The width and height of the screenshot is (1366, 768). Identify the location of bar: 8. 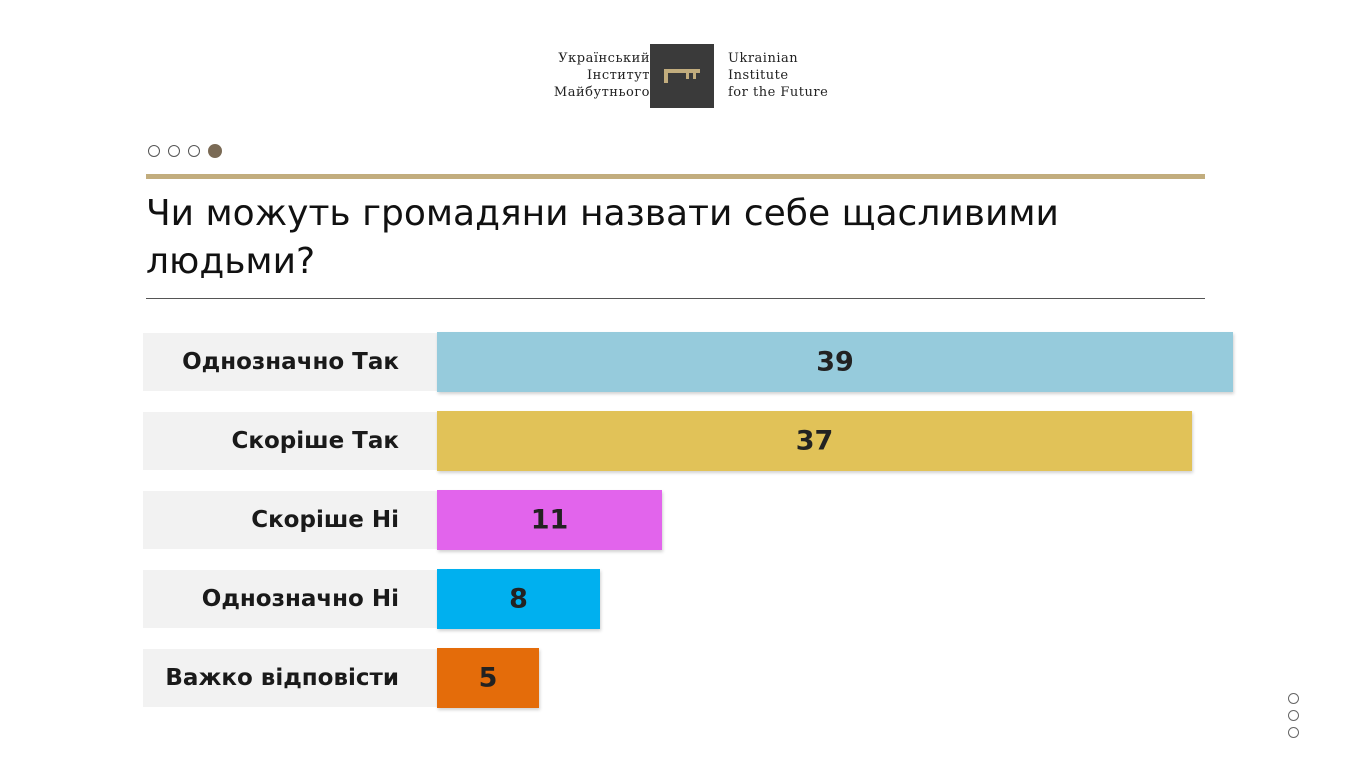
(518, 599).